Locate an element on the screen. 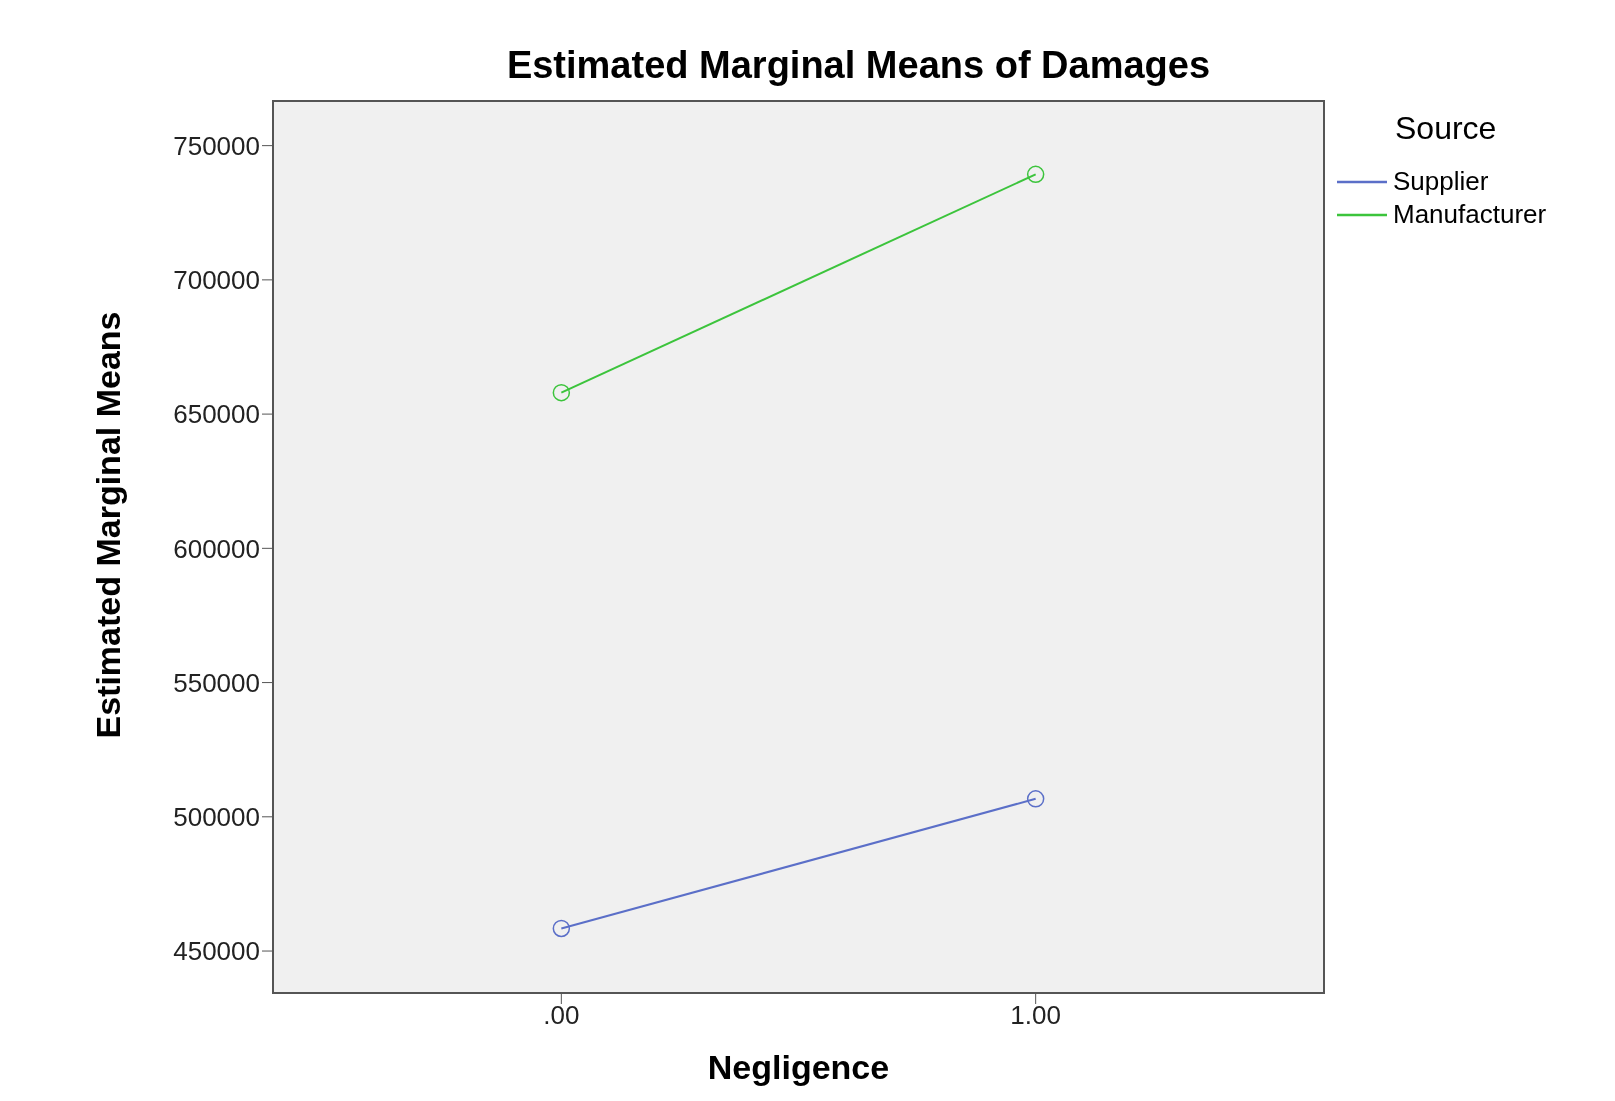  chart-title: Estimated Marginal Means of Damages is located at coordinates (858, 65).